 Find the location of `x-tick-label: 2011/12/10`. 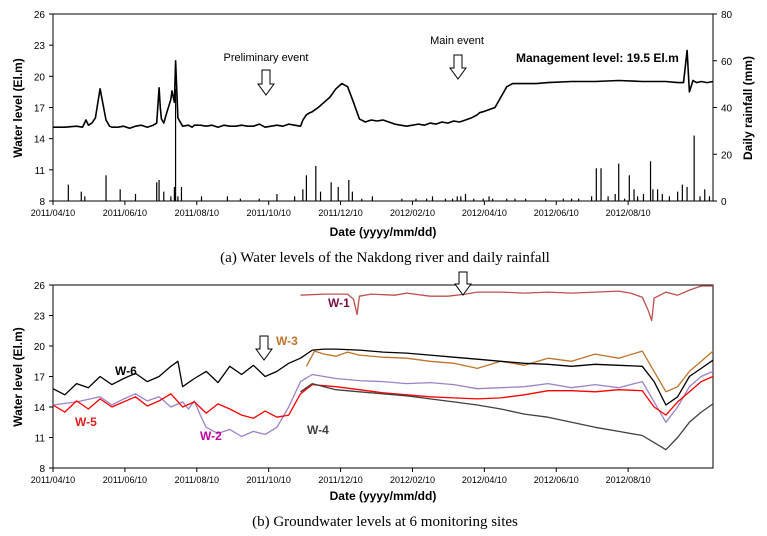

x-tick-label: 2011/12/10 is located at coordinates (340, 213).